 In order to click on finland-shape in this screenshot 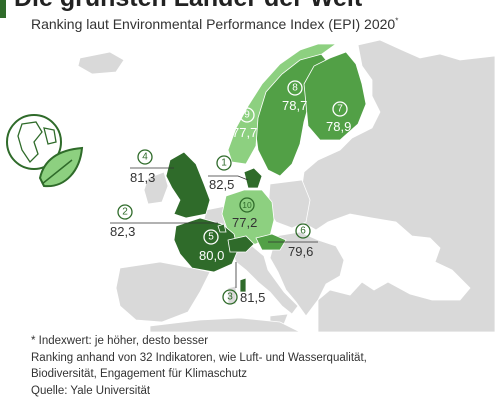, I will do `click(335, 96)`.